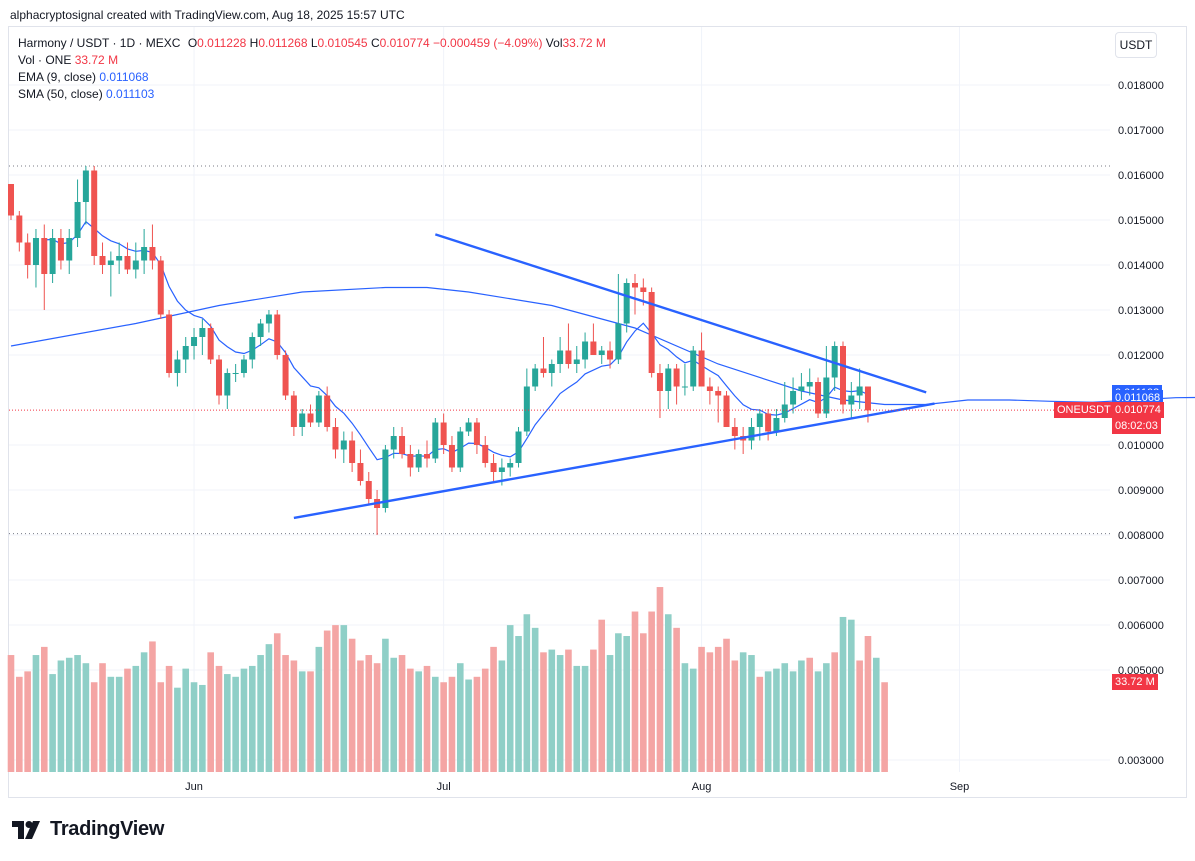 Image resolution: width=1195 pixels, height=861 pixels. I want to click on tradingview-logo: TradingView, so click(88, 829).